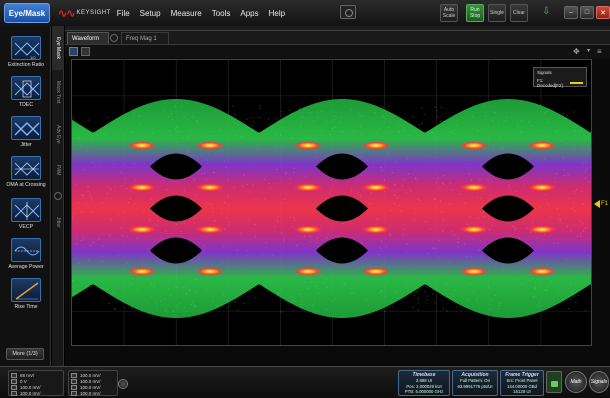 The height and width of the screenshot is (398, 610). What do you see at coordinates (27, 13) in the screenshot?
I see `eye-mask-mode-button: Eye/Mask` at bounding box center [27, 13].